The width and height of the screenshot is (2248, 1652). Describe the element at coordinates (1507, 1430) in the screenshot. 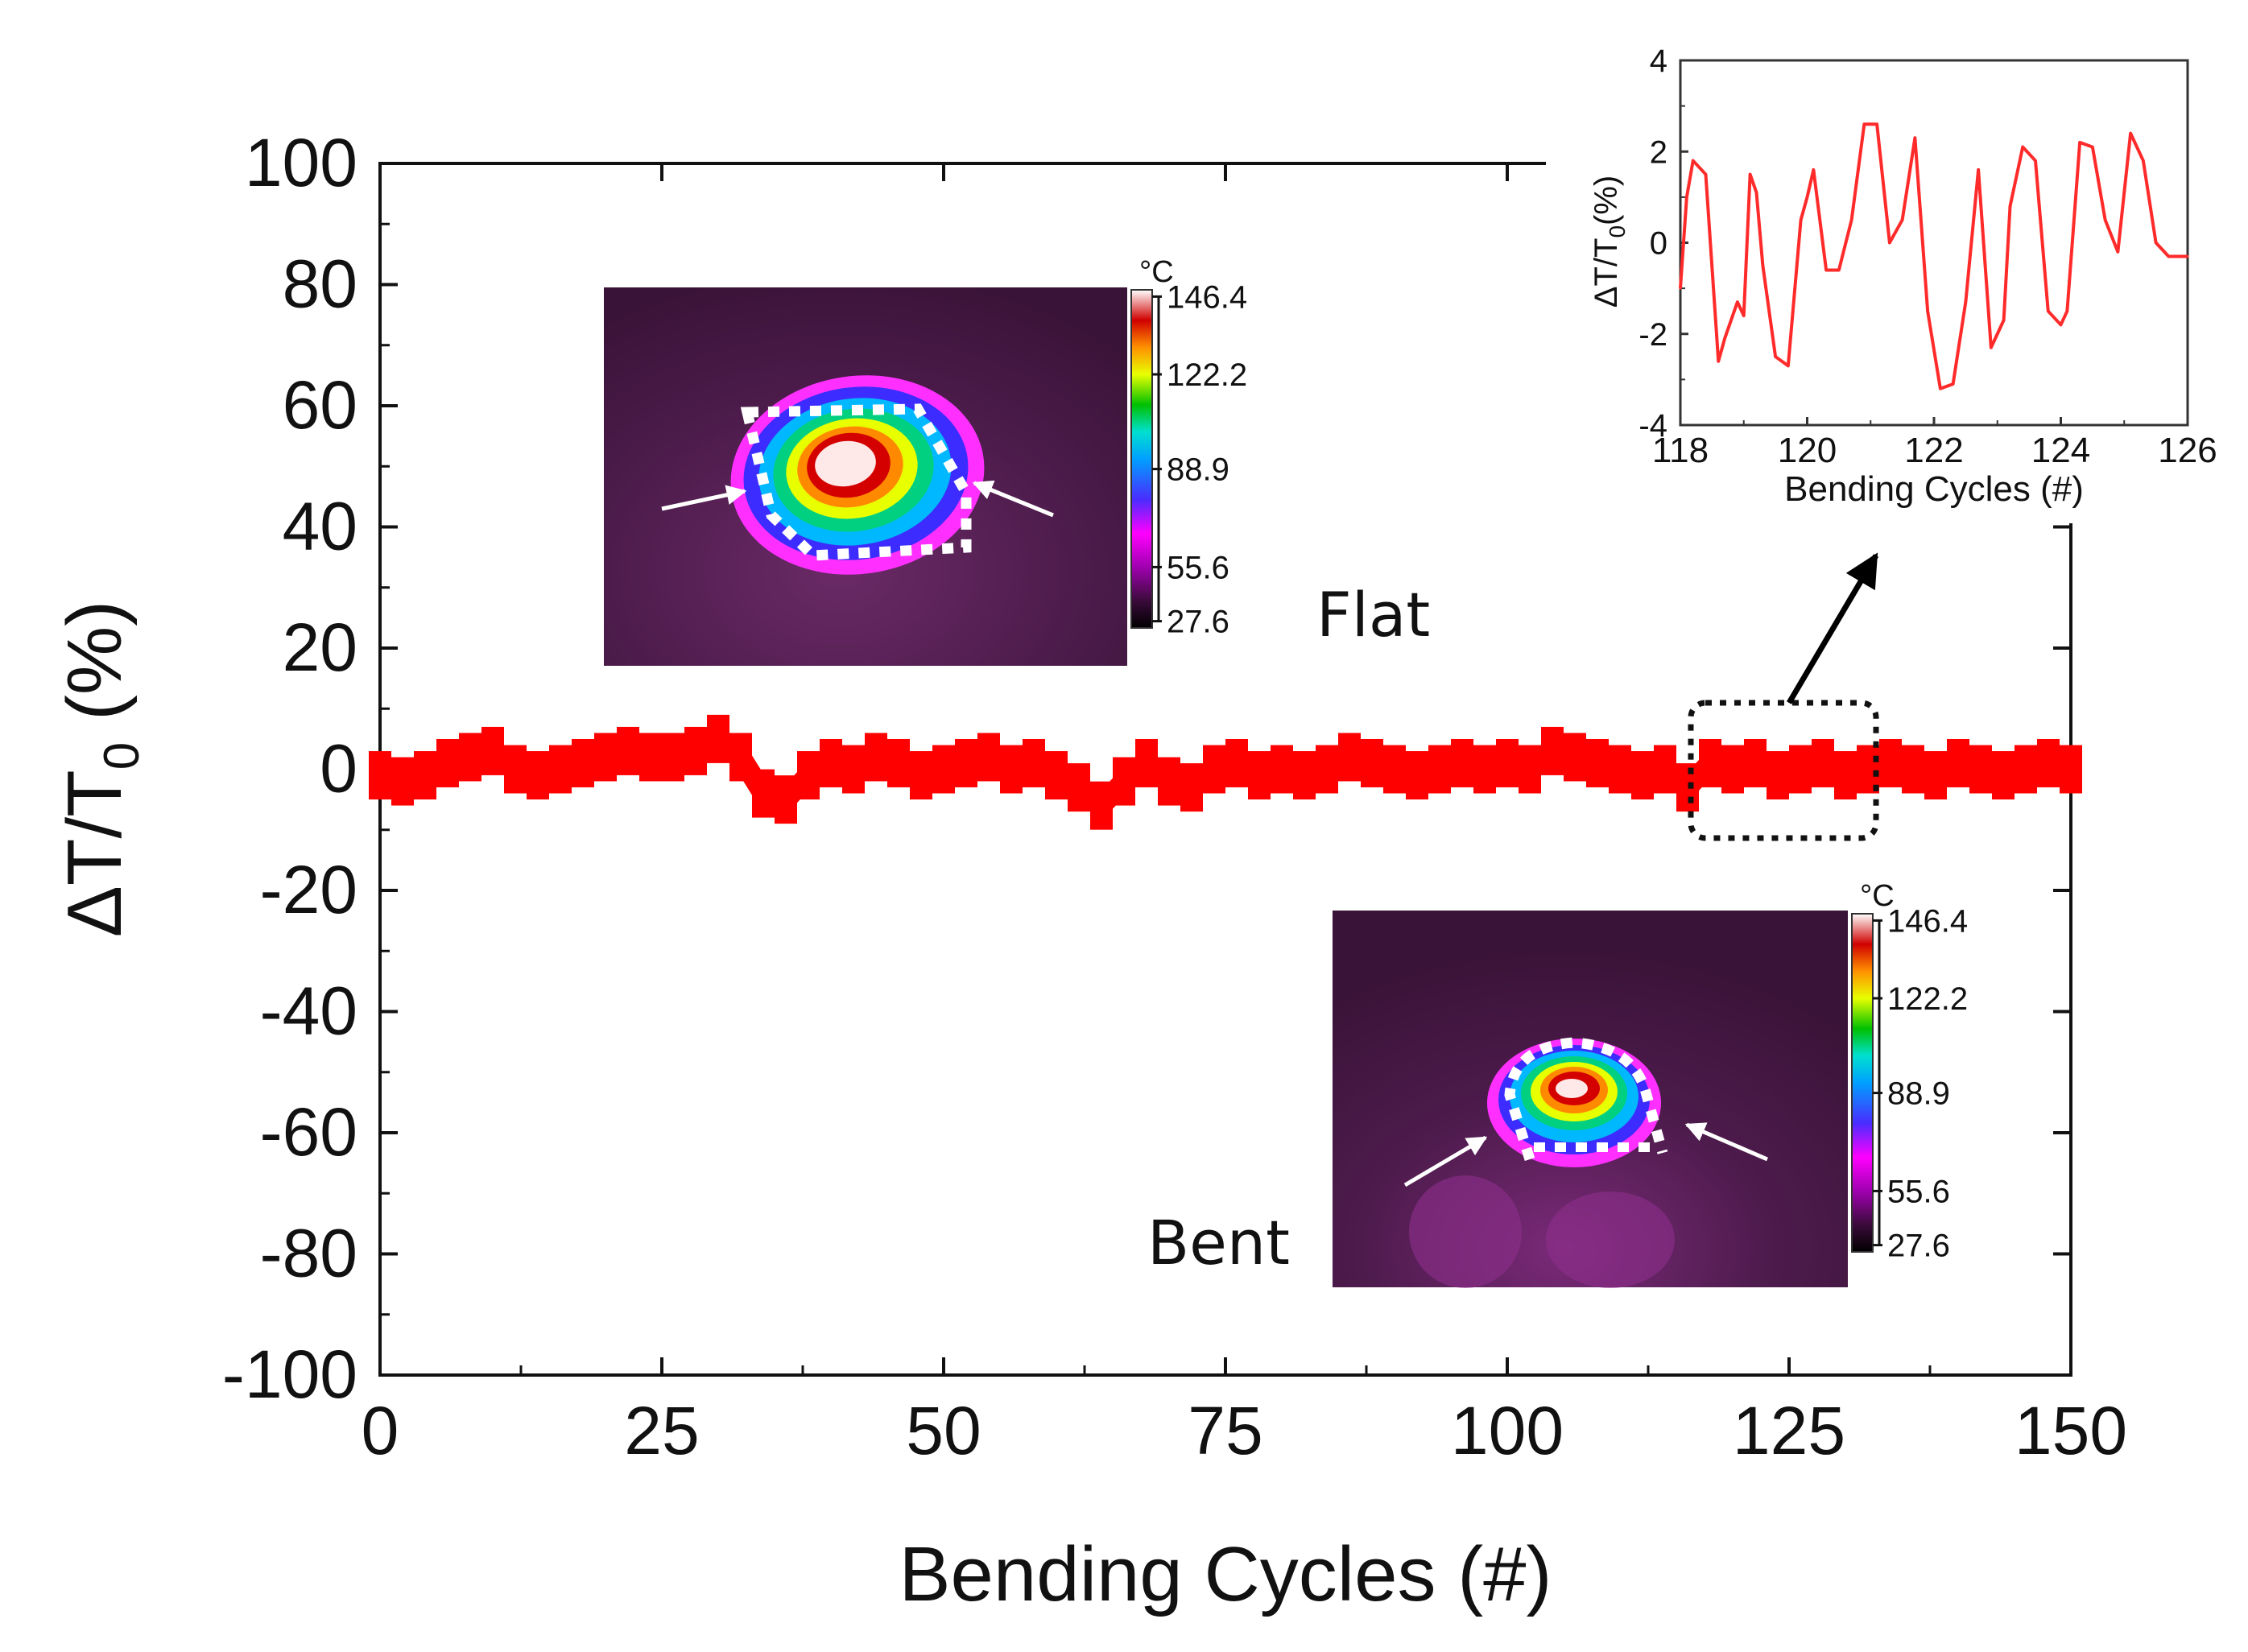

I see `main-x-tick-label: 100` at that location.